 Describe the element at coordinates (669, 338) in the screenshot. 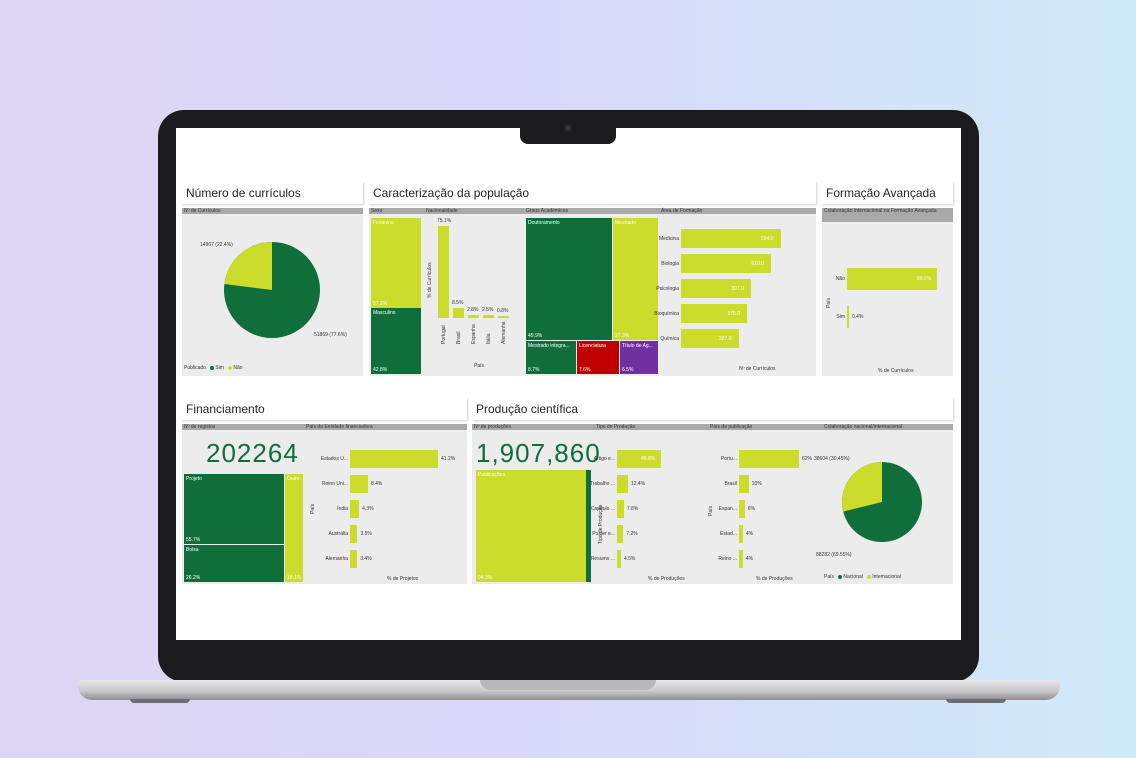

I see `bar-label: Química` at that location.